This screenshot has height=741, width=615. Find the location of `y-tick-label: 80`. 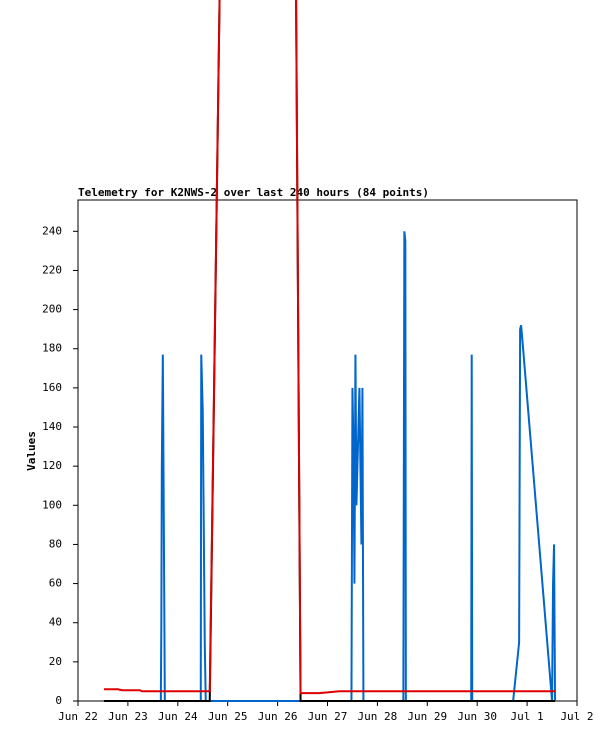

y-tick-label: 80 is located at coordinates (55, 543).